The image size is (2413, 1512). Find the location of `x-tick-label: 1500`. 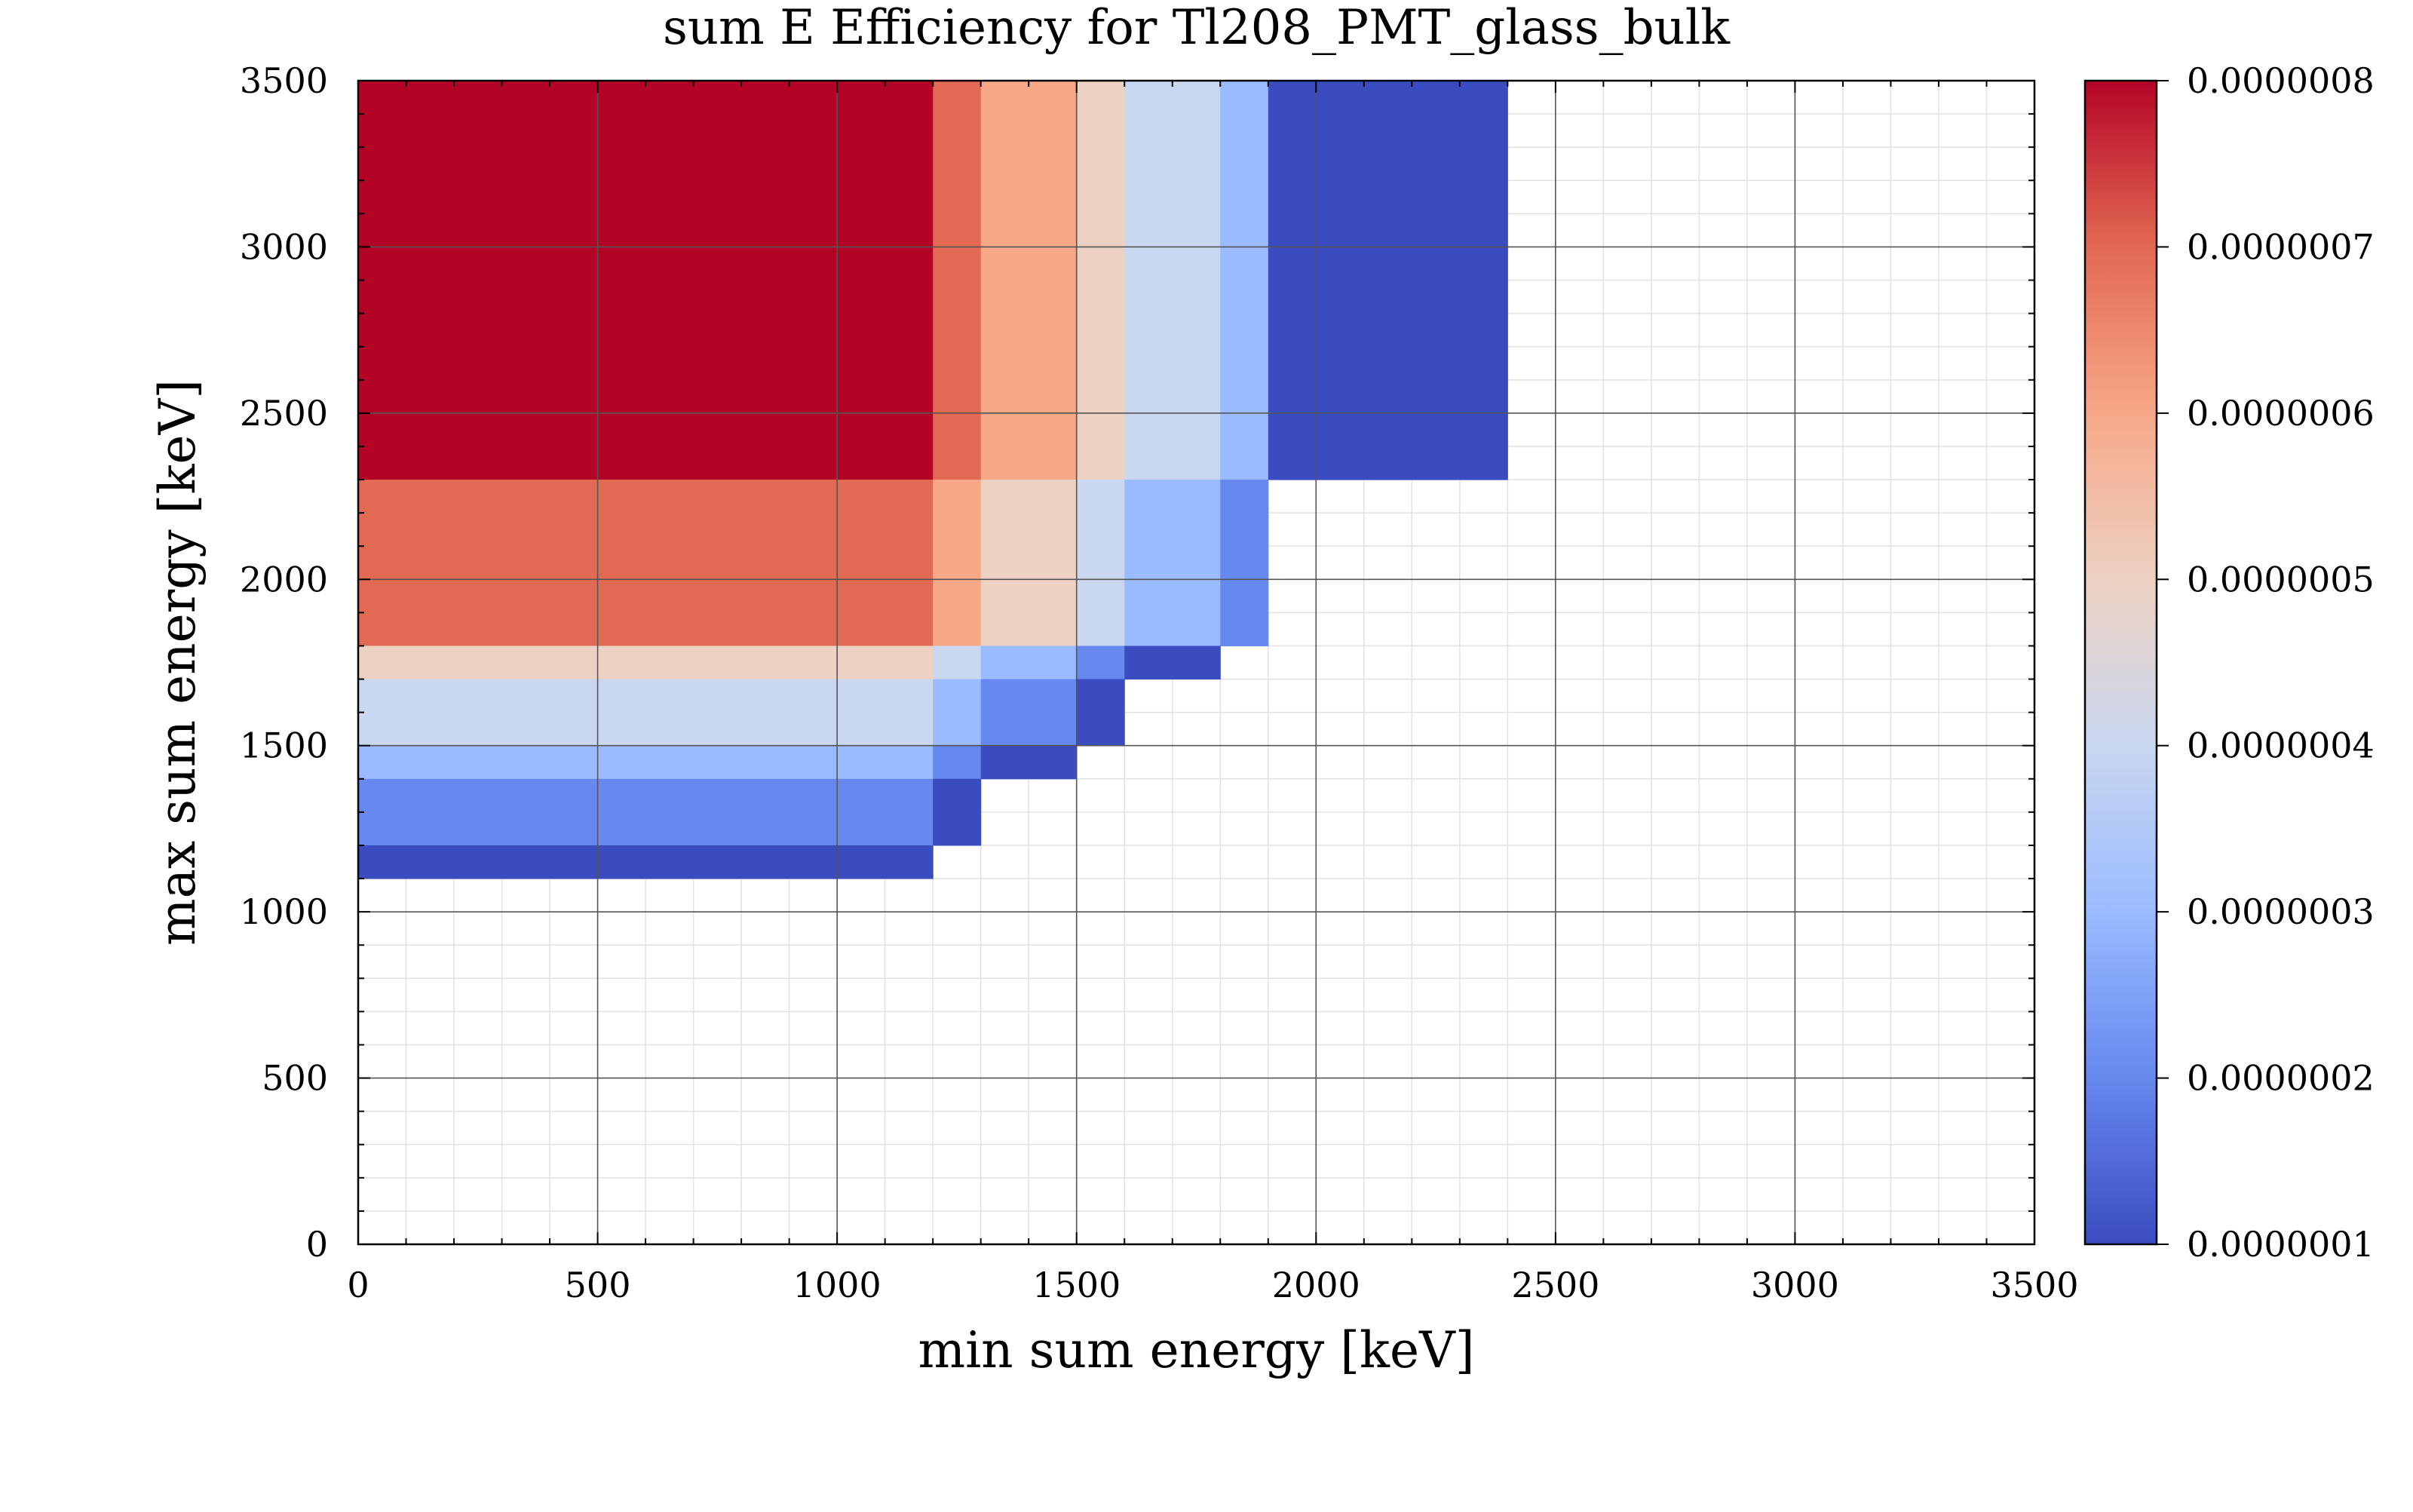

x-tick-label: 1500 is located at coordinates (1076, 1285).